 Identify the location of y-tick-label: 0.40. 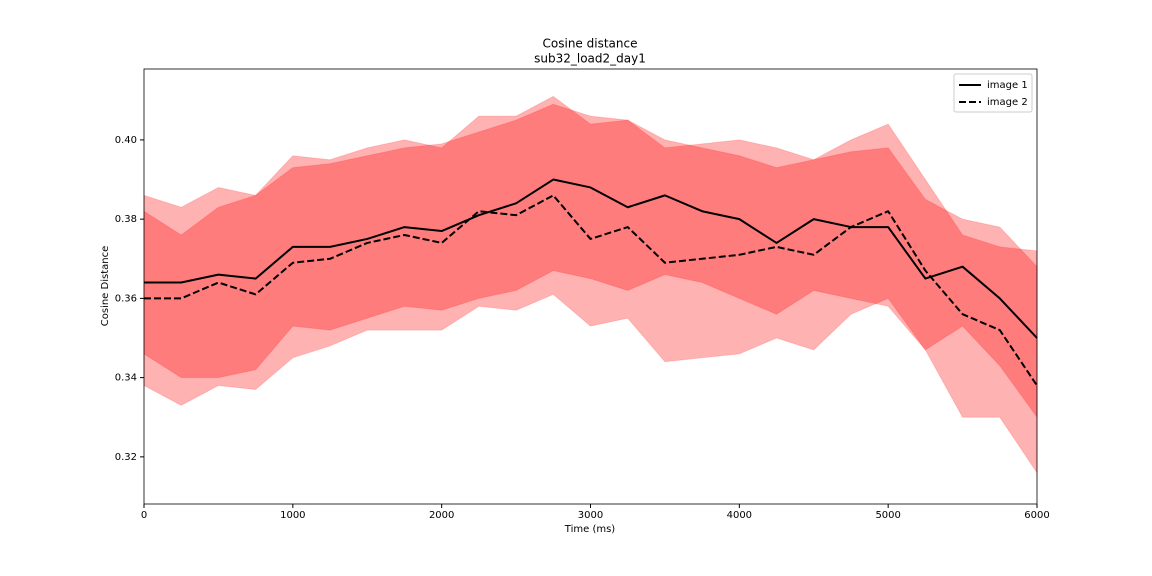
(126, 140).